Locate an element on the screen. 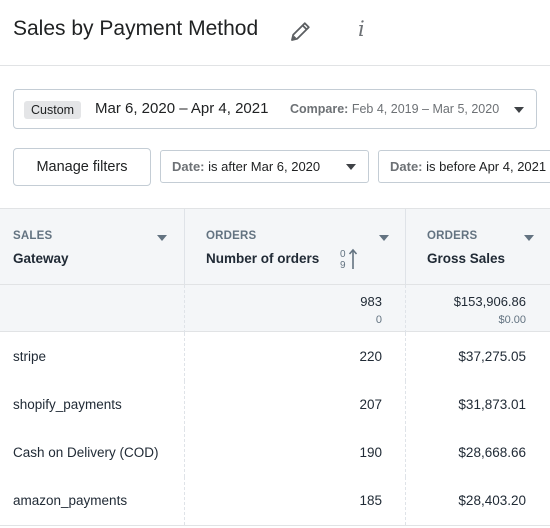 This screenshot has width=550, height=528. table-row: amazon_payments 185 $28,403.20 is located at coordinates (275, 501).